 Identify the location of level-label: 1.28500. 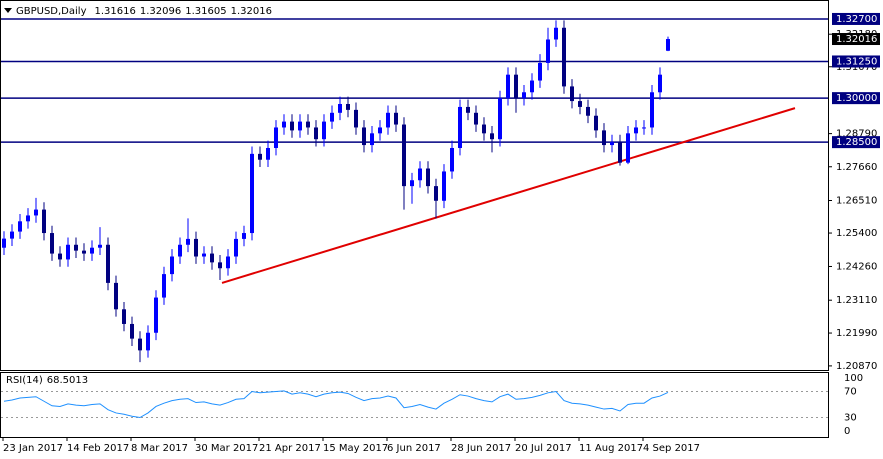
(856, 142).